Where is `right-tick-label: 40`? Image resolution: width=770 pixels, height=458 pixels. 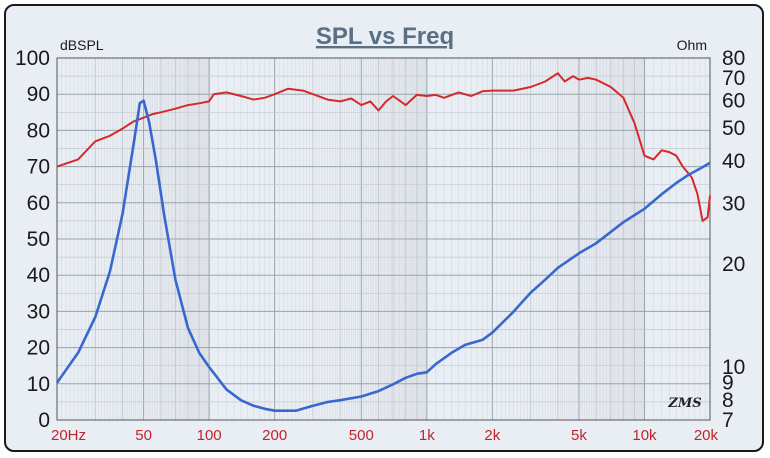 right-tick-label: 40 is located at coordinates (733, 161).